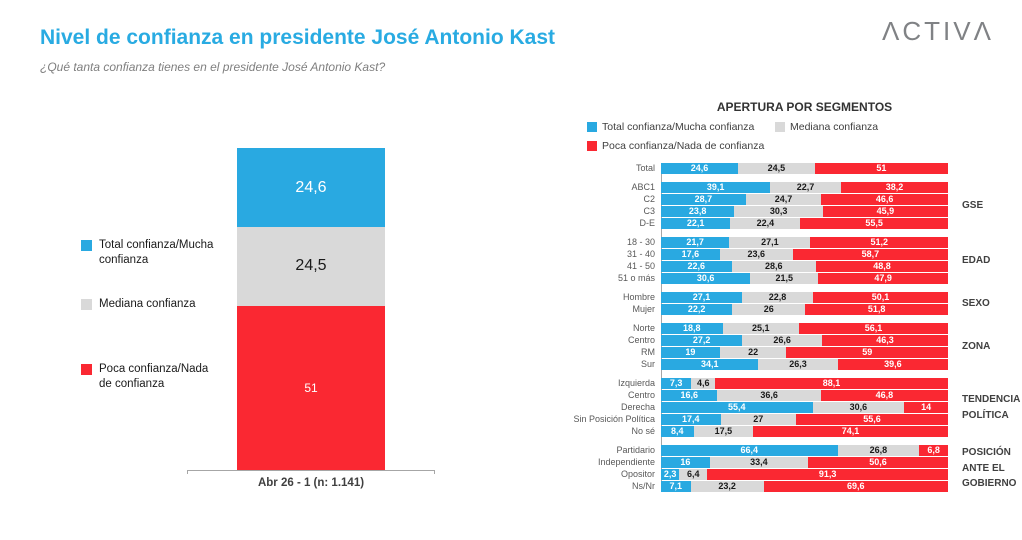 This screenshot has width=1022, height=540. Describe the element at coordinates (311, 387) in the screenshot. I see `column-segment-red: 51` at that location.